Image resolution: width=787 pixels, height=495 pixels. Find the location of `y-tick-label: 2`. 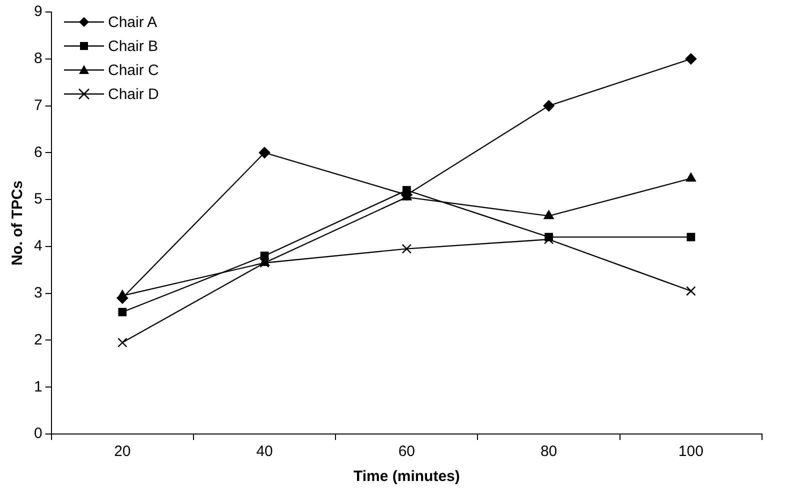

y-tick-label: 2 is located at coordinates (38, 339).